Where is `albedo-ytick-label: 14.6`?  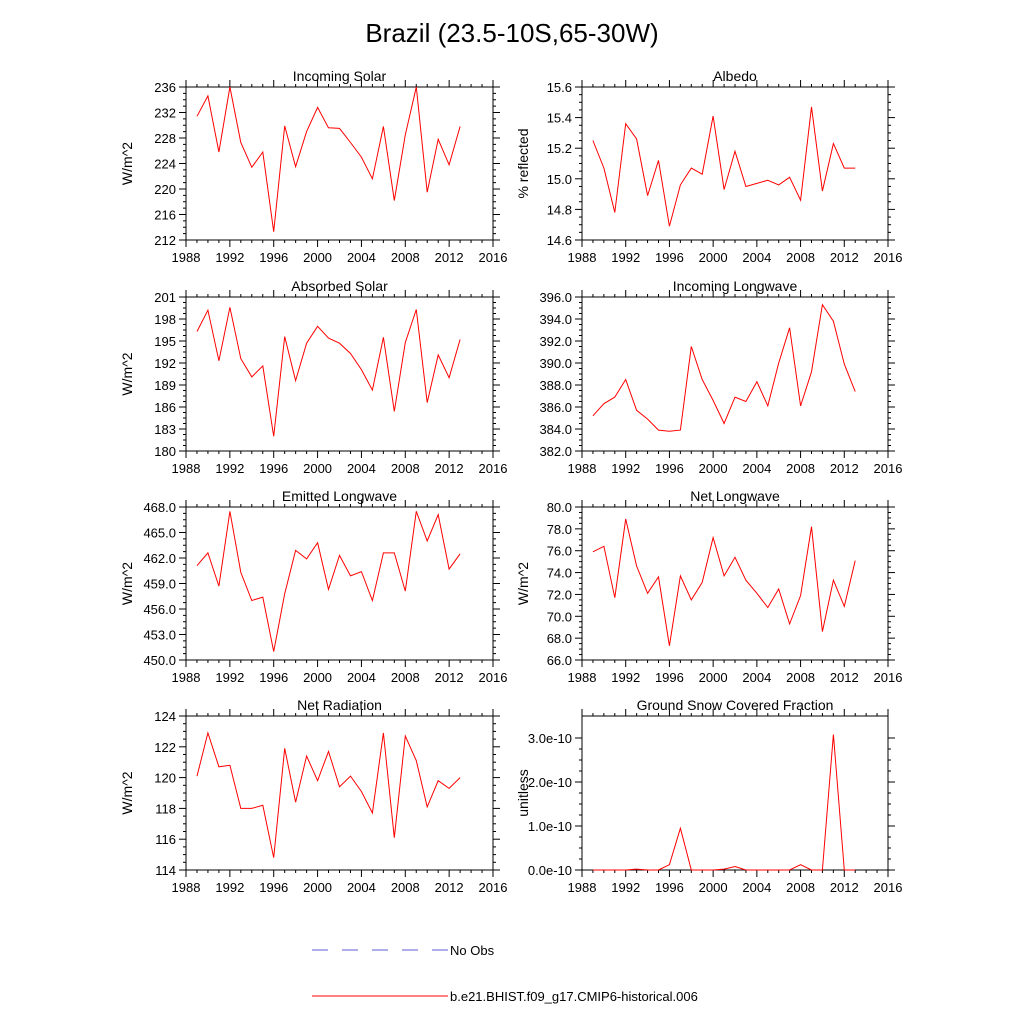 albedo-ytick-label: 14.6 is located at coordinates (559, 240).